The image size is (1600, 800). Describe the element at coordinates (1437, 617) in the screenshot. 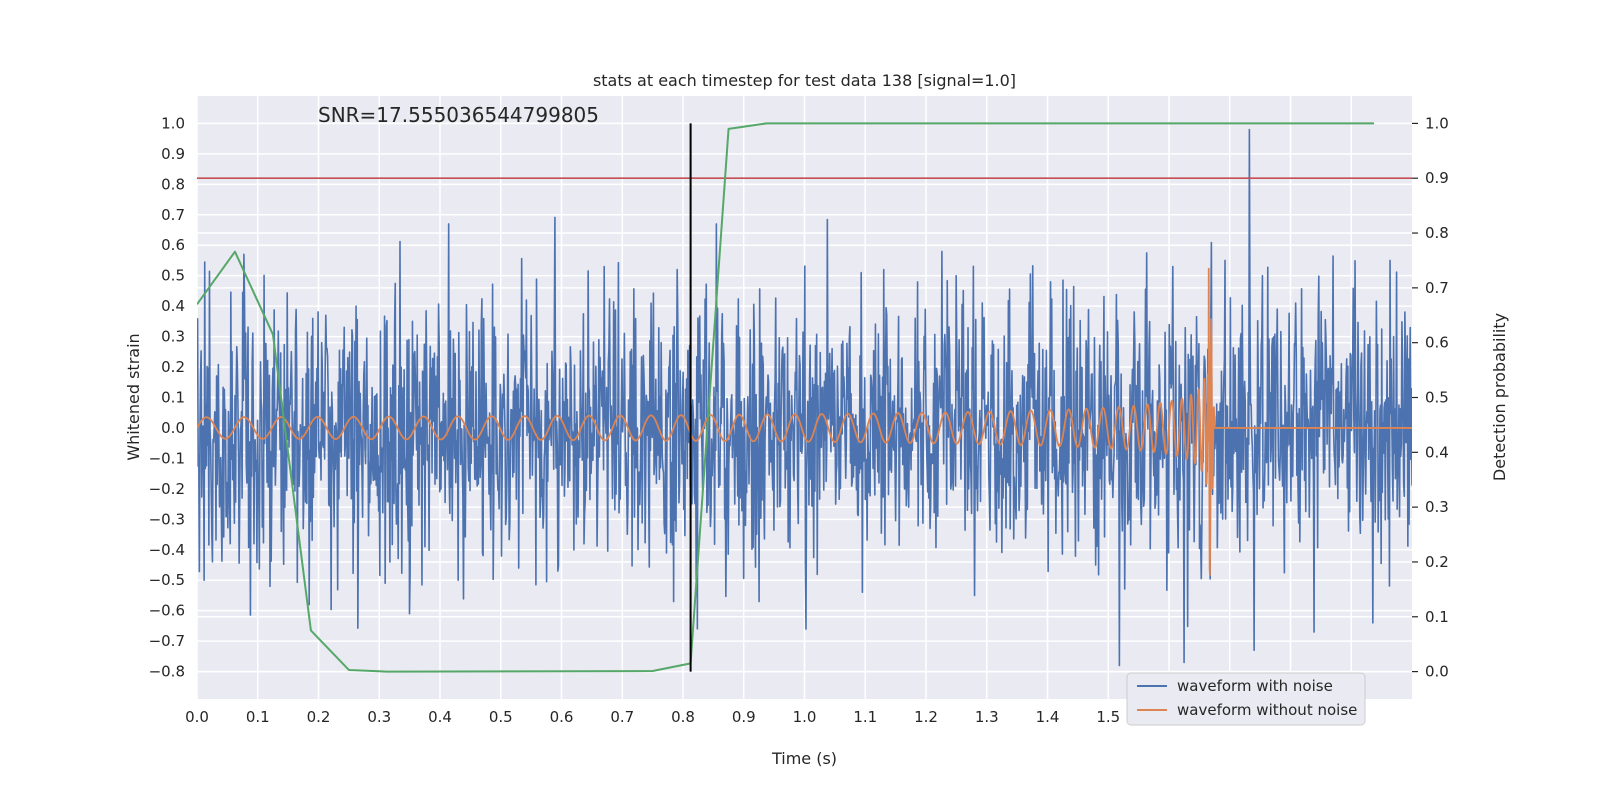

I see `y2-tick-label: 0.1` at that location.